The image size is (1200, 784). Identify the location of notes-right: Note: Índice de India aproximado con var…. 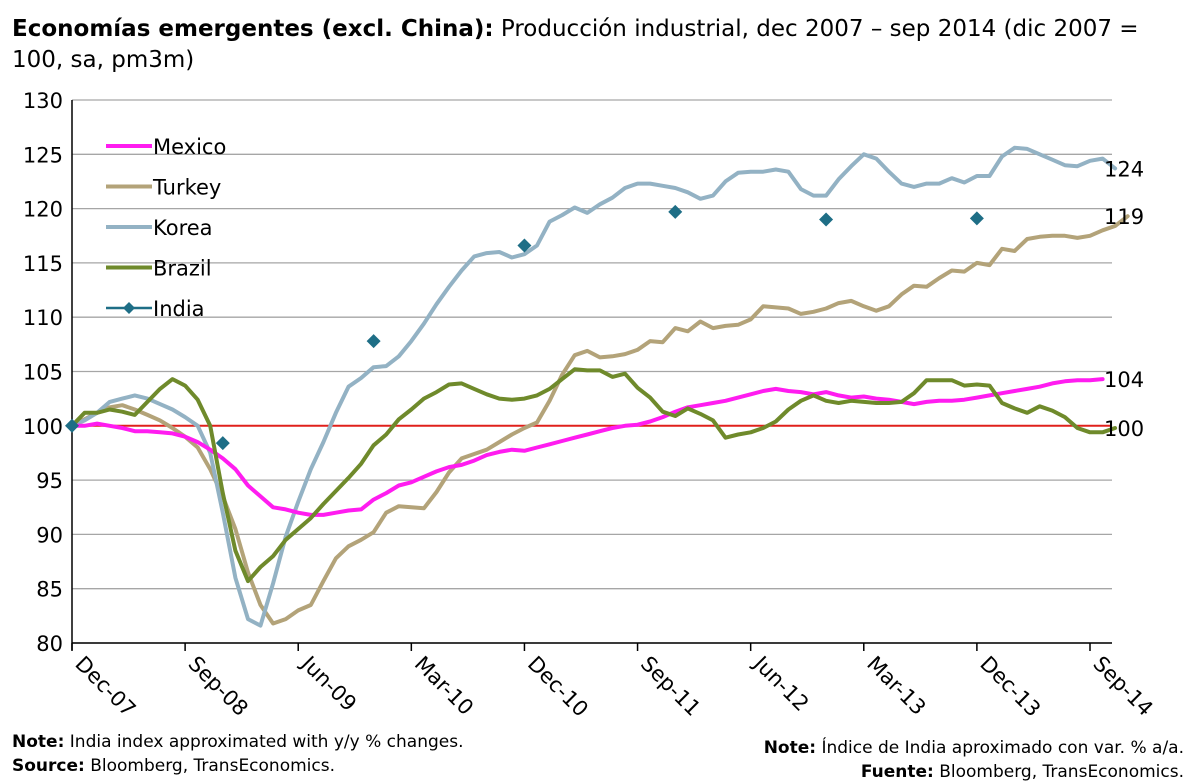
(974, 760).